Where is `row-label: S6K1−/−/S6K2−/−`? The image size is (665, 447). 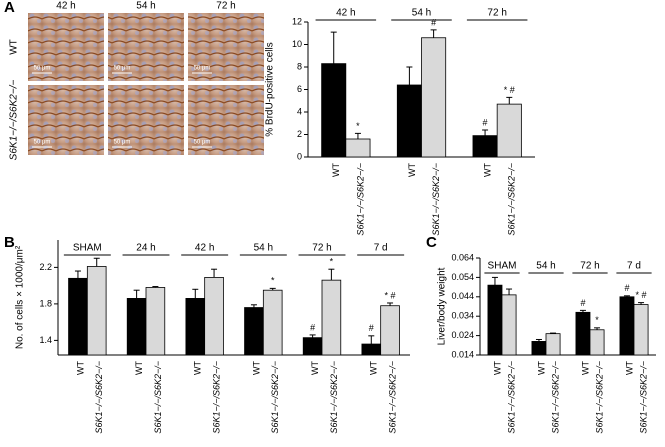
row-label: S6K1−/−/S6K2−/− is located at coordinates (14, 120).